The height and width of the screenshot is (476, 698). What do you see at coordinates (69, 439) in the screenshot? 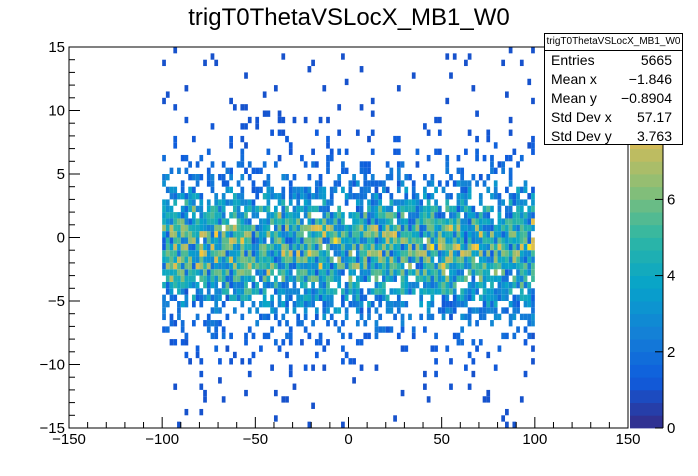
I see `x-tick-label: −150` at bounding box center [69, 439].